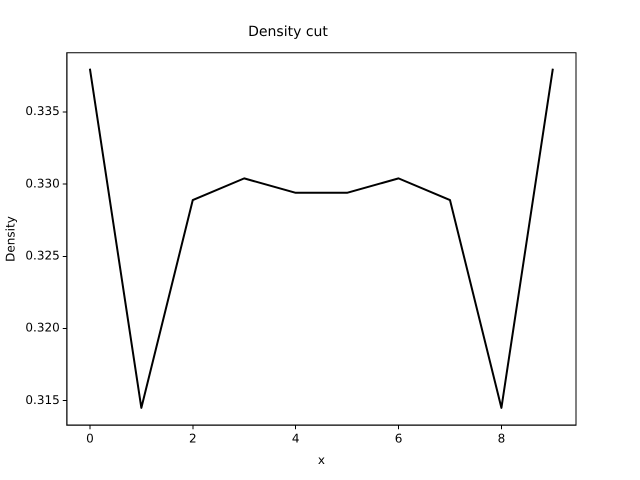 Image resolution: width=640 pixels, height=480 pixels. What do you see at coordinates (42, 183) in the screenshot?
I see `y-tick-label: 0.330` at bounding box center [42, 183].